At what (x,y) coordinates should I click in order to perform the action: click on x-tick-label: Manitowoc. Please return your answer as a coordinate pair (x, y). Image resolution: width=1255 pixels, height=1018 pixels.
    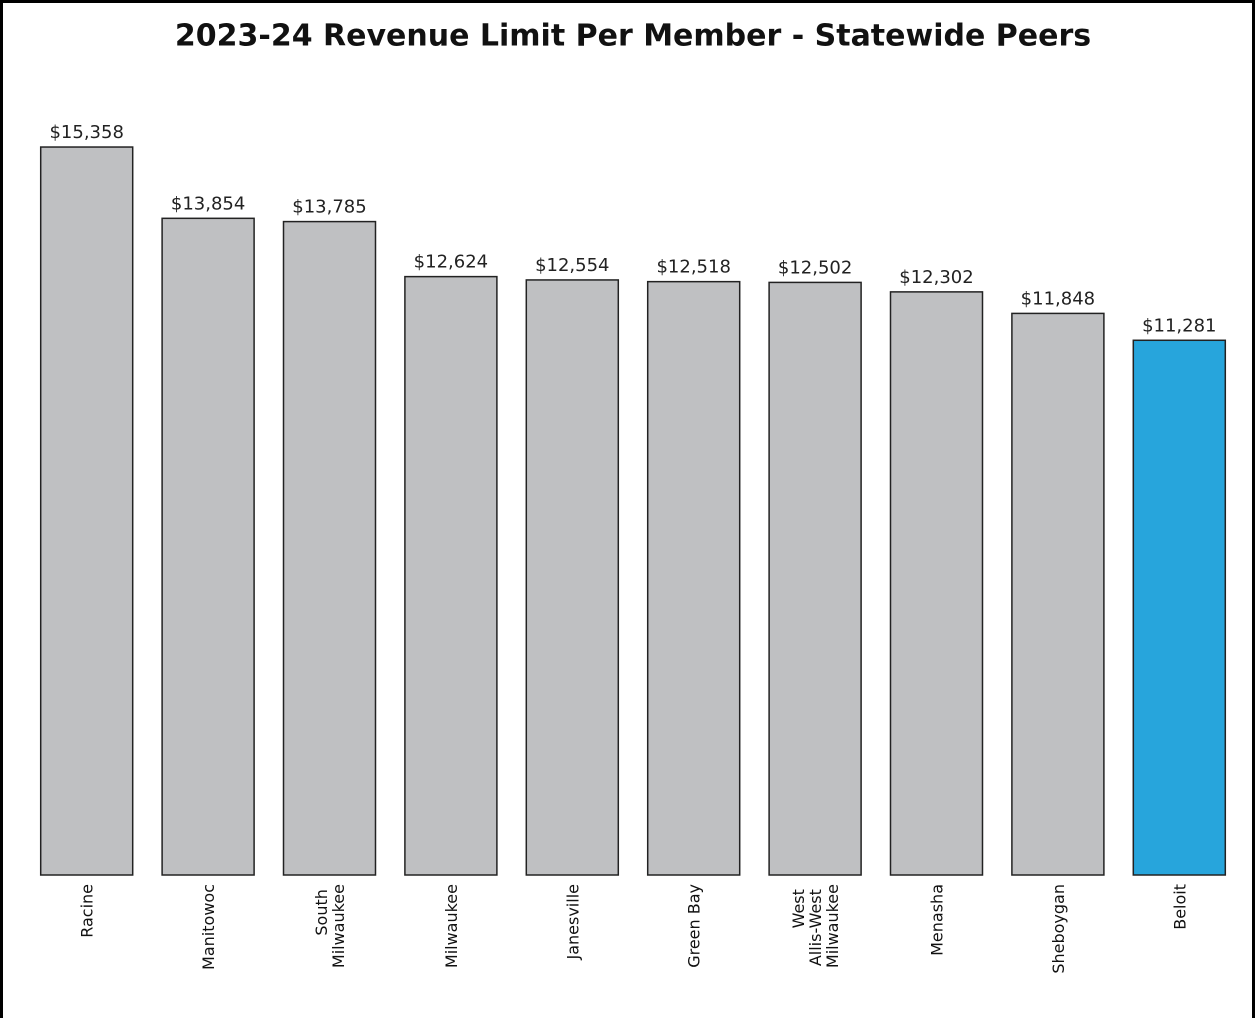
    Looking at the image, I should click on (208, 927).